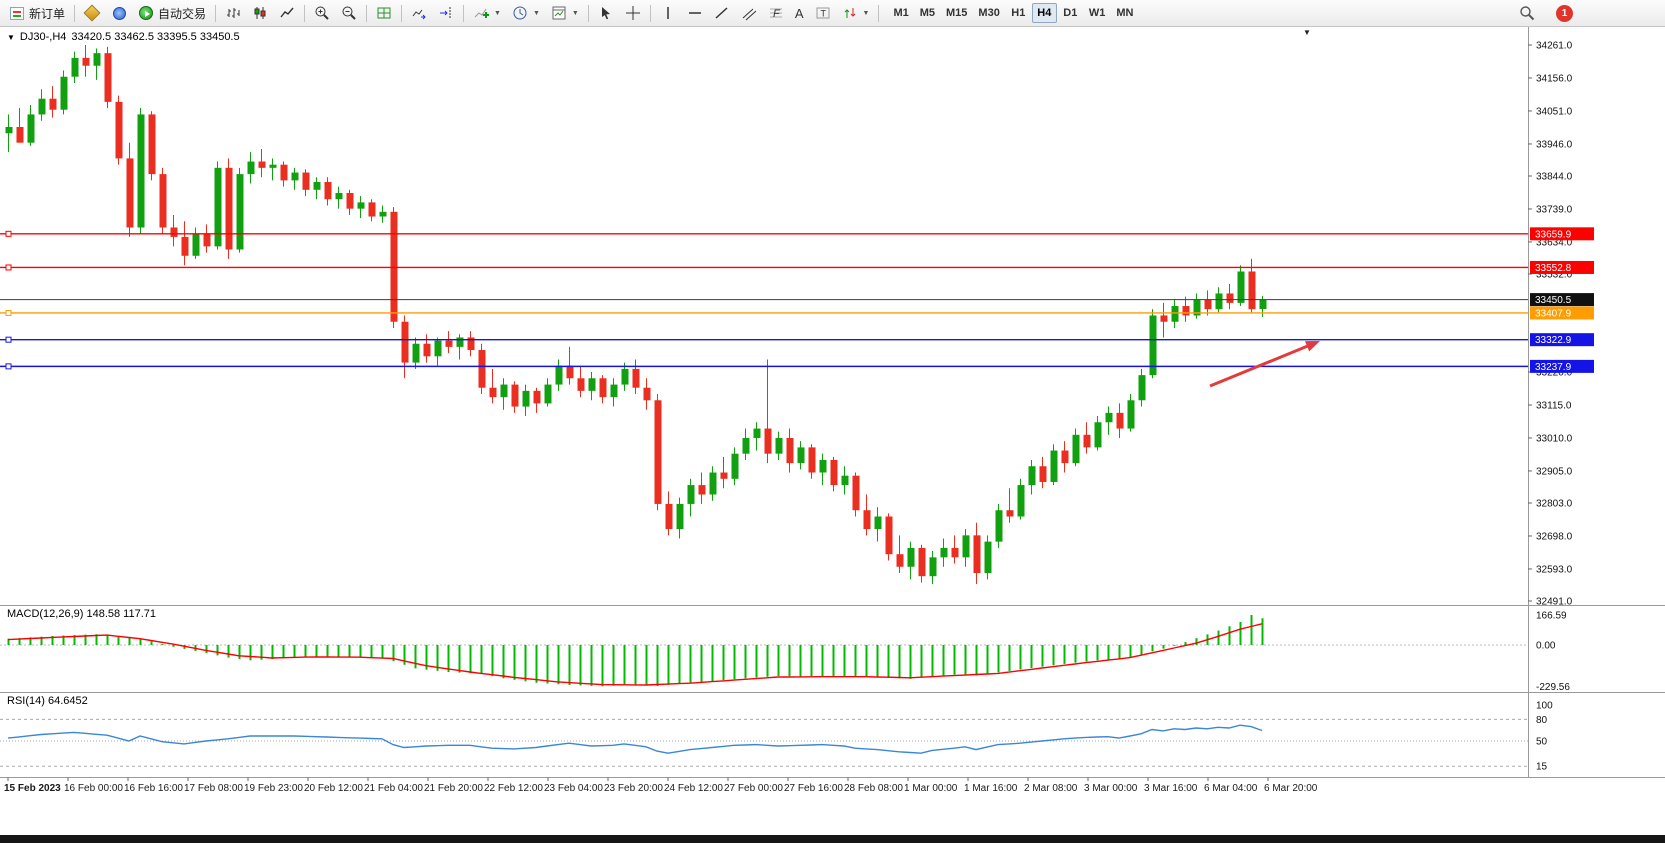  Describe the element at coordinates (1527, 13) in the screenshot. I see `search-button` at that location.